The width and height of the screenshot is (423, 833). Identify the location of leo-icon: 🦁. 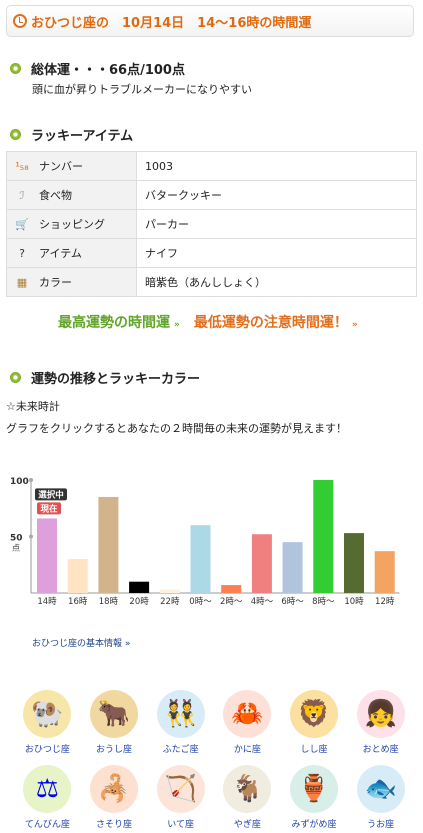
(313, 714).